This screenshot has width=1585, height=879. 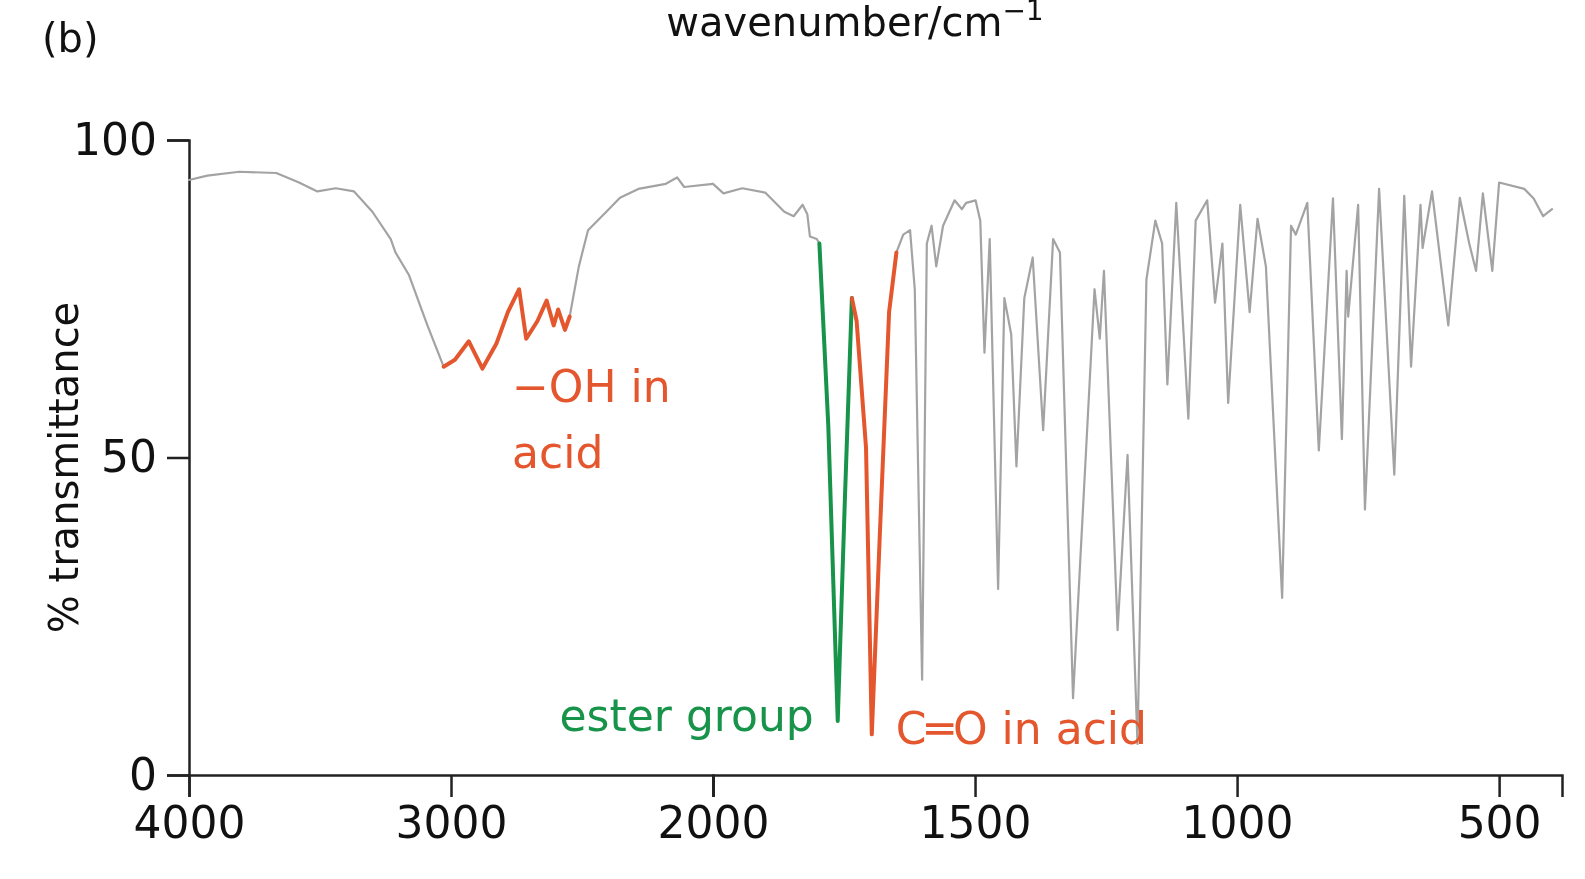 I want to click on x-tick-label: 1500, so click(x=975, y=823).